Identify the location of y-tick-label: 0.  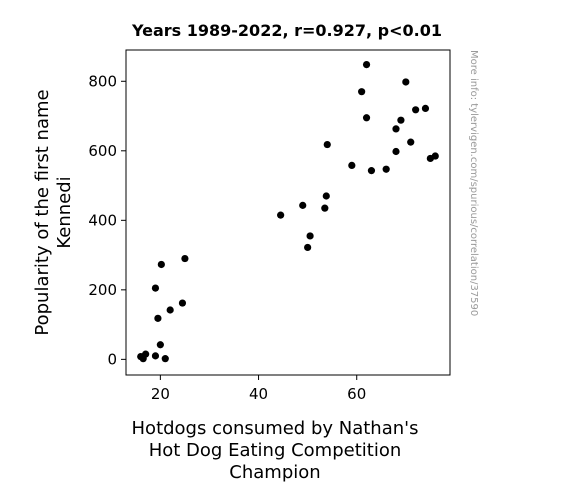
(112, 359).